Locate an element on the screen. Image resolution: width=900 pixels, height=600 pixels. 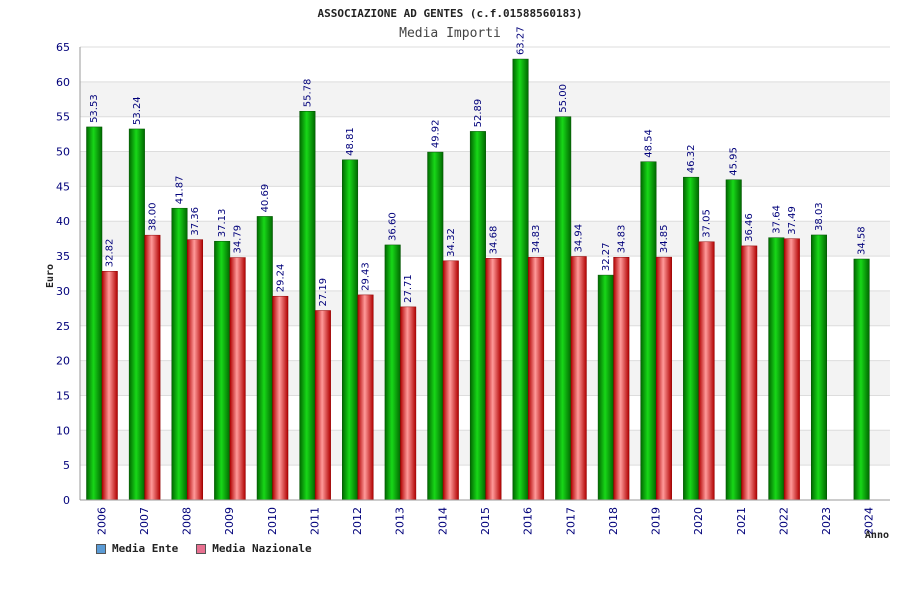
x-tick-label: 2011 is located at coordinates (314, 521).